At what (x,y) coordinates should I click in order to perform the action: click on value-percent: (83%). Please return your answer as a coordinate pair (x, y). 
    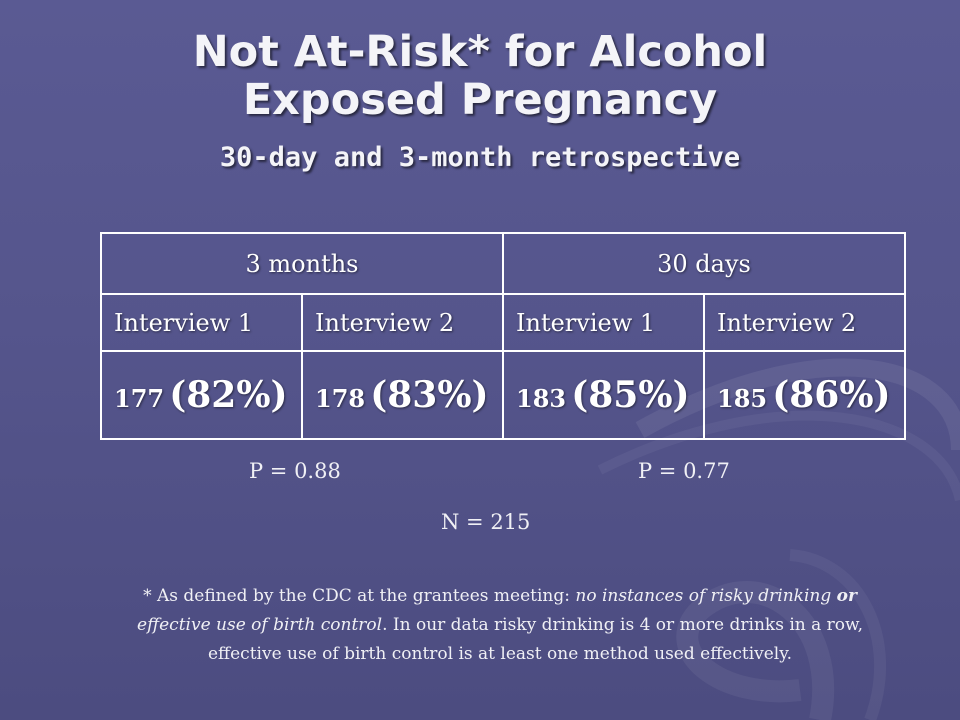
    Looking at the image, I should click on (429, 395).